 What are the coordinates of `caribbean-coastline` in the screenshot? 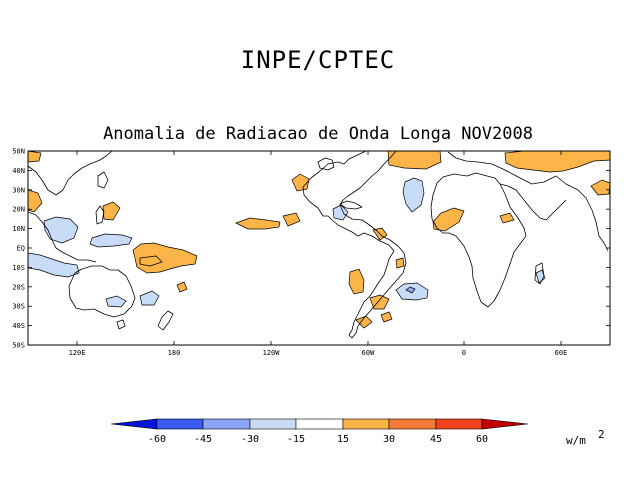 It's located at (351, 205).